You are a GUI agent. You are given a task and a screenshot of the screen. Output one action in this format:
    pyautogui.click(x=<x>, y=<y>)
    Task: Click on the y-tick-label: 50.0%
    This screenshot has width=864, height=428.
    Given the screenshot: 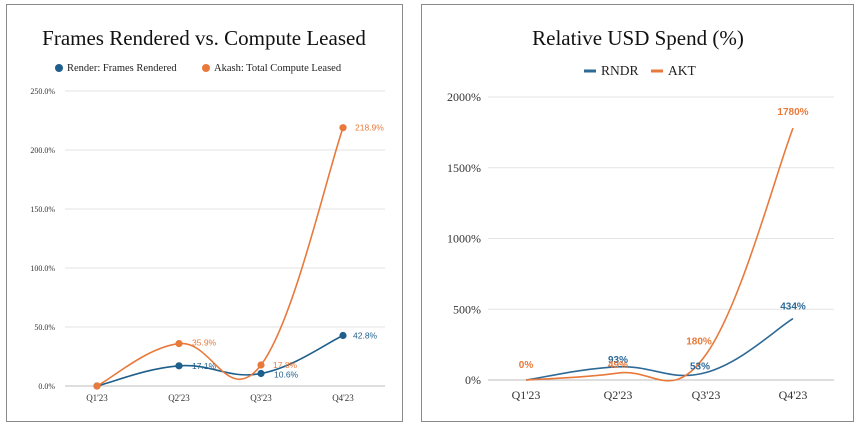 What is the action you would take?
    pyautogui.click(x=44, y=327)
    